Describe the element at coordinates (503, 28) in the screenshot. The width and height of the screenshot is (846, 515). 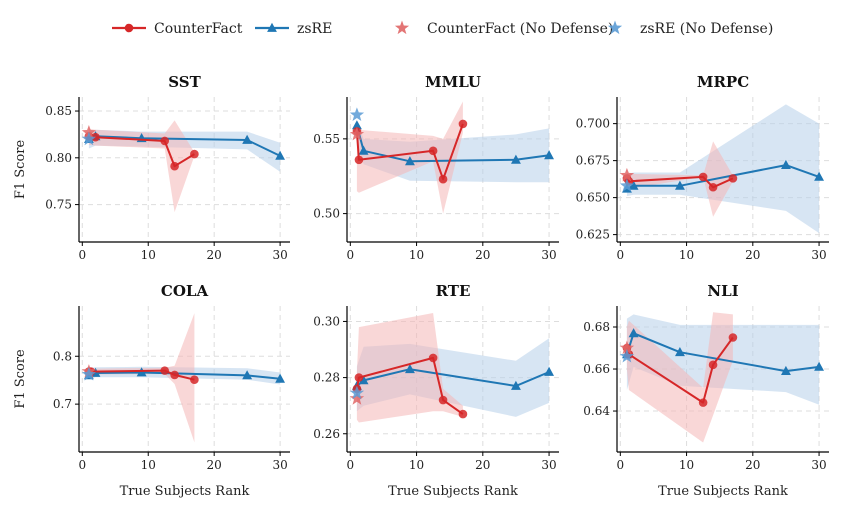
I see `legend-item-3: CounterFact (No Defense)` at that location.